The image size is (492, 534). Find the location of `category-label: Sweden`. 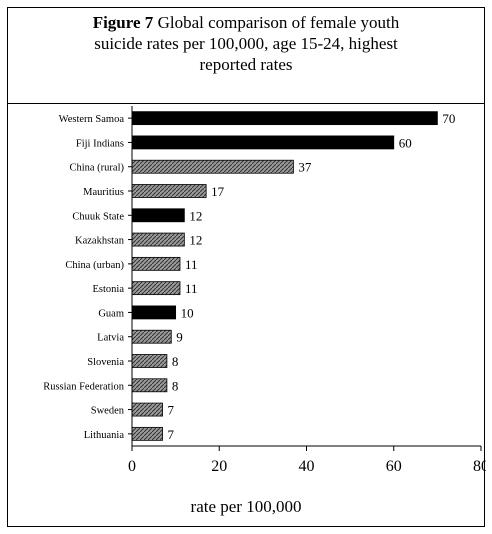

category-label: Sweden is located at coordinates (108, 411).